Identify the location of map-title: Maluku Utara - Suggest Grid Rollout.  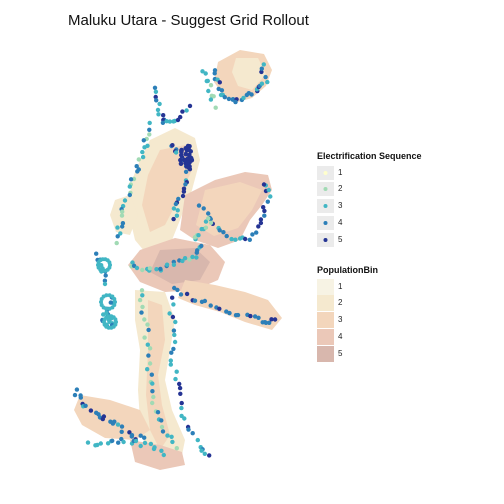
(188, 20).